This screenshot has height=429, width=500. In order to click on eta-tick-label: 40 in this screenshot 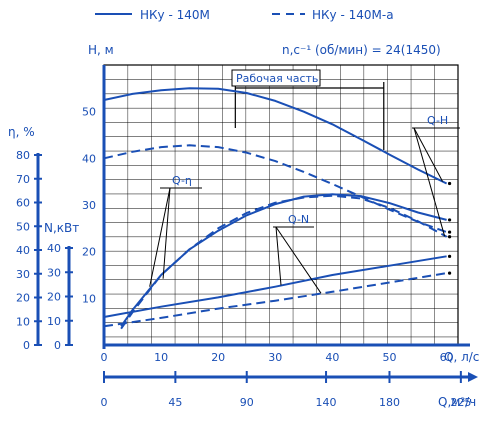, I will do `click(23, 250)`.